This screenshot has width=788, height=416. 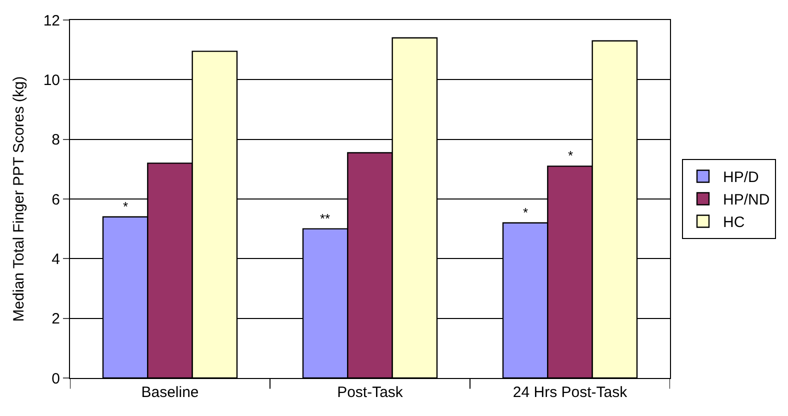 I want to click on y-tick-label: 6, so click(x=56, y=199).